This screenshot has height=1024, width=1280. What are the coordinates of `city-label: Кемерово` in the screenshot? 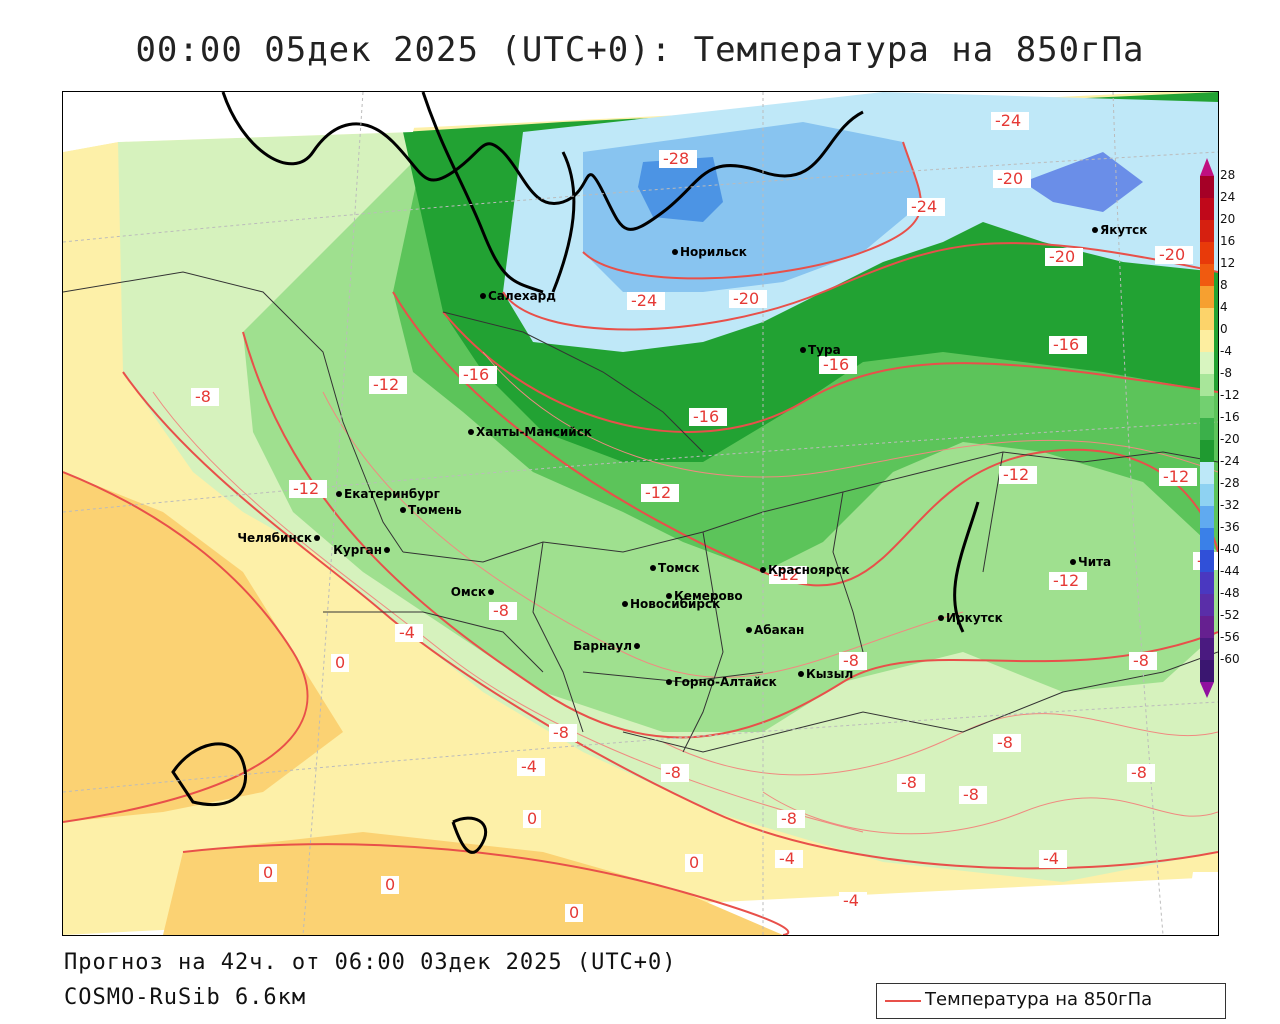 It's located at (708, 596).